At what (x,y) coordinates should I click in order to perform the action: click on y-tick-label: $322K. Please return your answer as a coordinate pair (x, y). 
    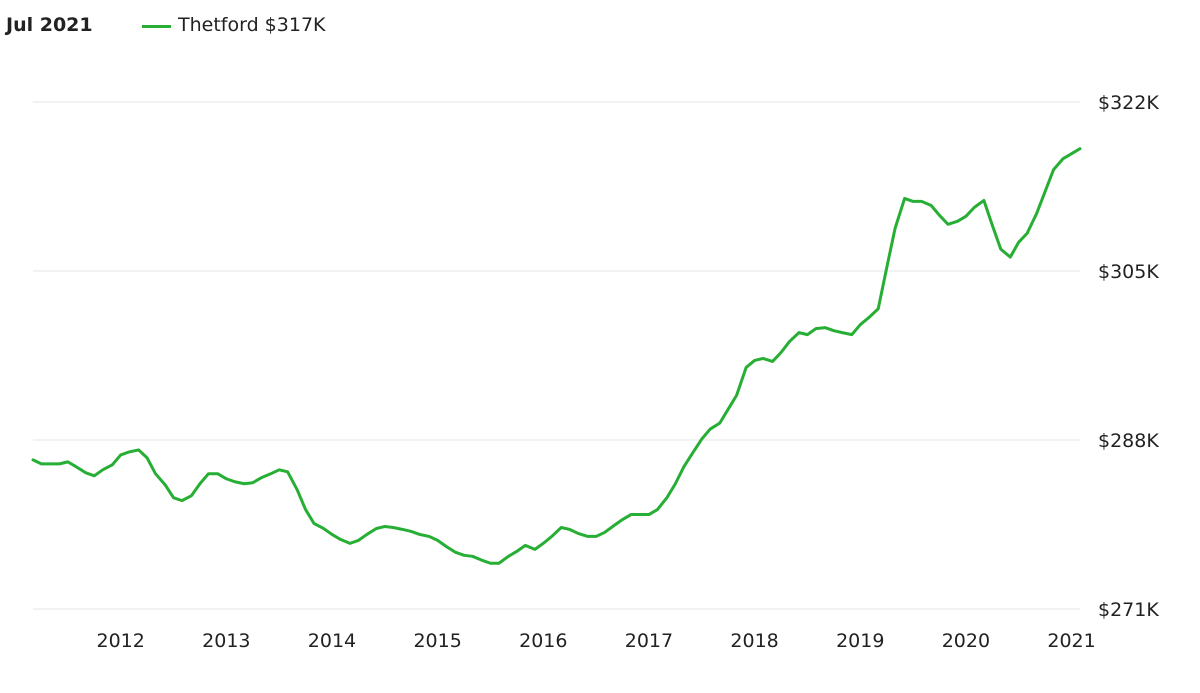
    Looking at the image, I should click on (1128, 103).